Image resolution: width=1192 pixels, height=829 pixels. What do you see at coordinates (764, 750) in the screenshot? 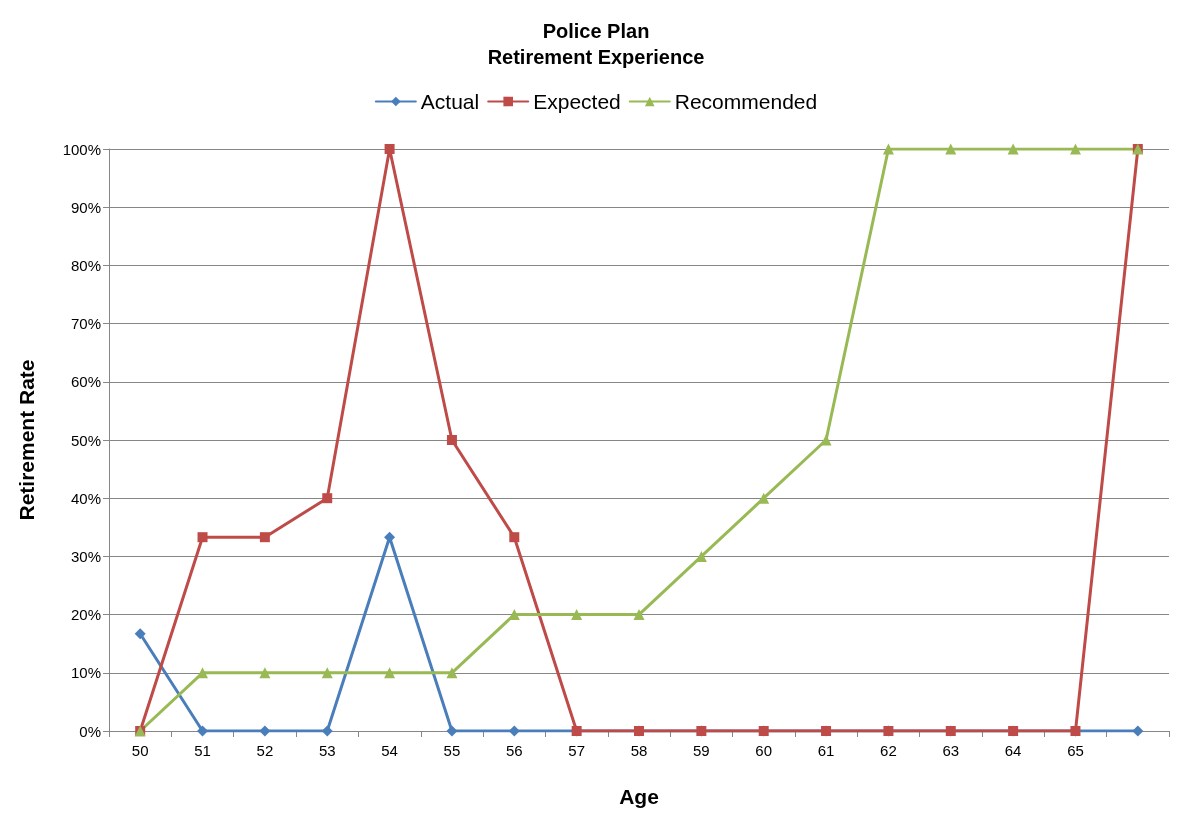
I see `x-tick-label: 60` at bounding box center [764, 750].